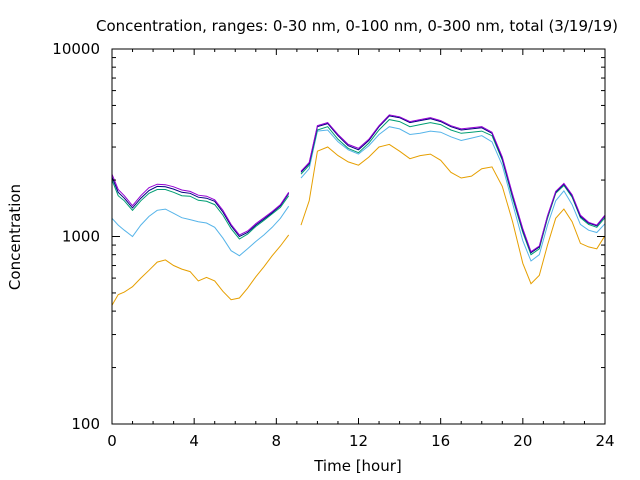 This screenshot has width=640, height=480. What do you see at coordinates (85, 424) in the screenshot?
I see `y-tick-label: 100` at bounding box center [85, 424].